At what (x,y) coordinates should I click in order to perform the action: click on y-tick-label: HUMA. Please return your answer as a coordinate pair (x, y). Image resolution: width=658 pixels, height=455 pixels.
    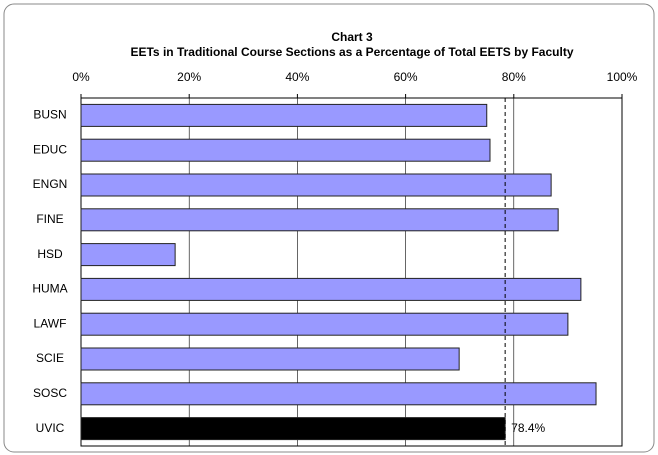
    Looking at the image, I should click on (49, 289).